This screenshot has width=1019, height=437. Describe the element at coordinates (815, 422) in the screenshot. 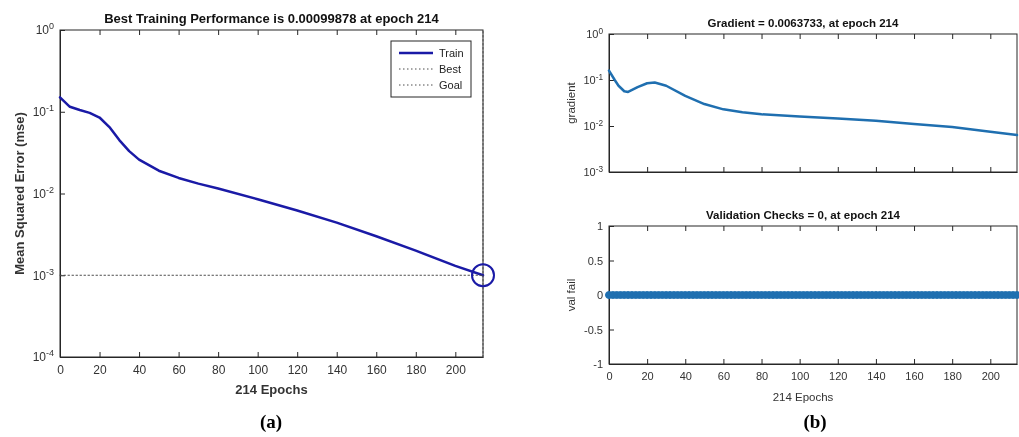

I see `text: (b)` at that location.